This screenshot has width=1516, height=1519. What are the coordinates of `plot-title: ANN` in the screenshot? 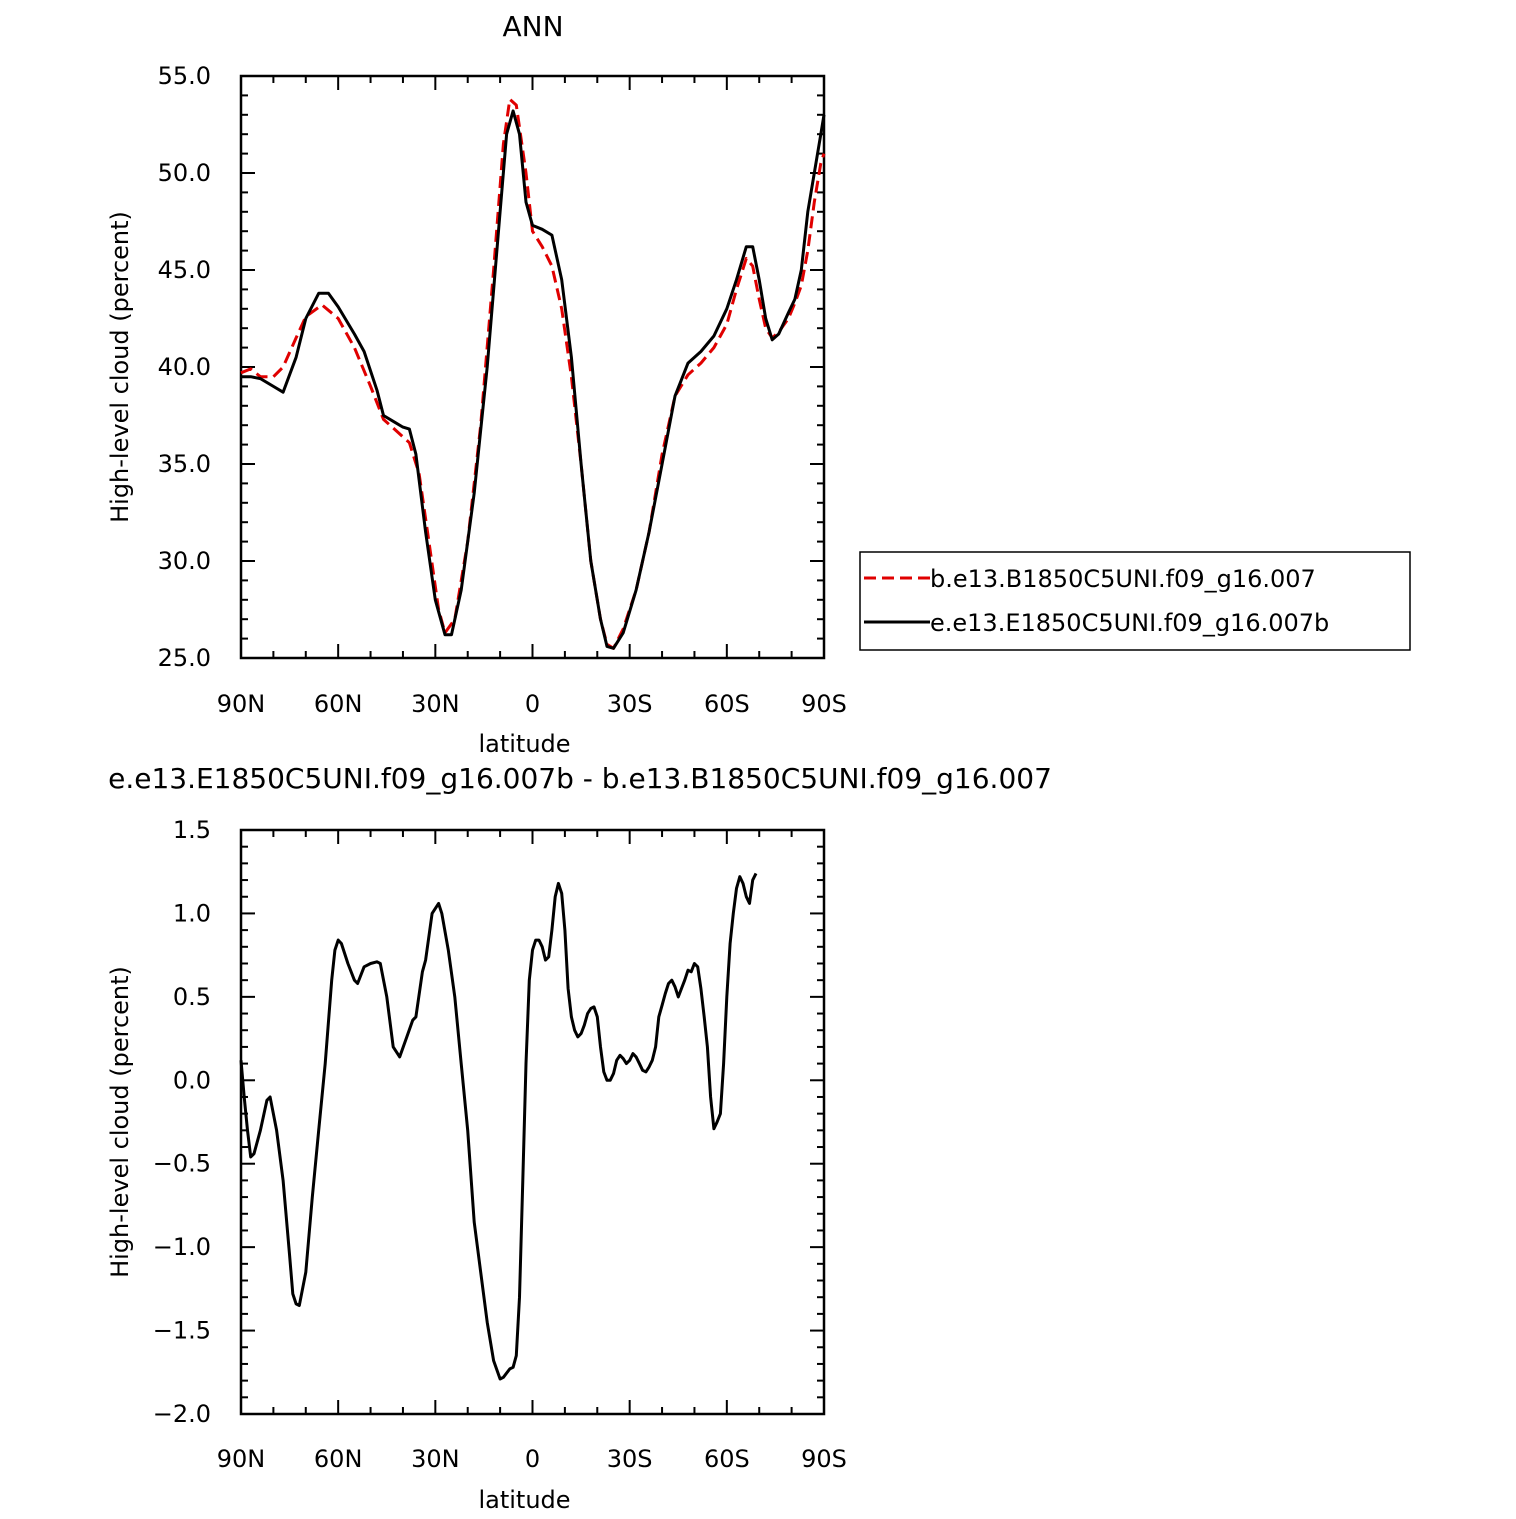 It's located at (532, 26).